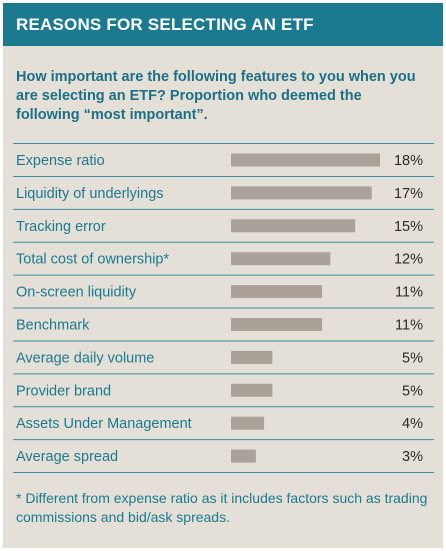 The width and height of the screenshot is (446, 551). I want to click on category-label-assets-under-management: Assets Under Management, so click(104, 424).